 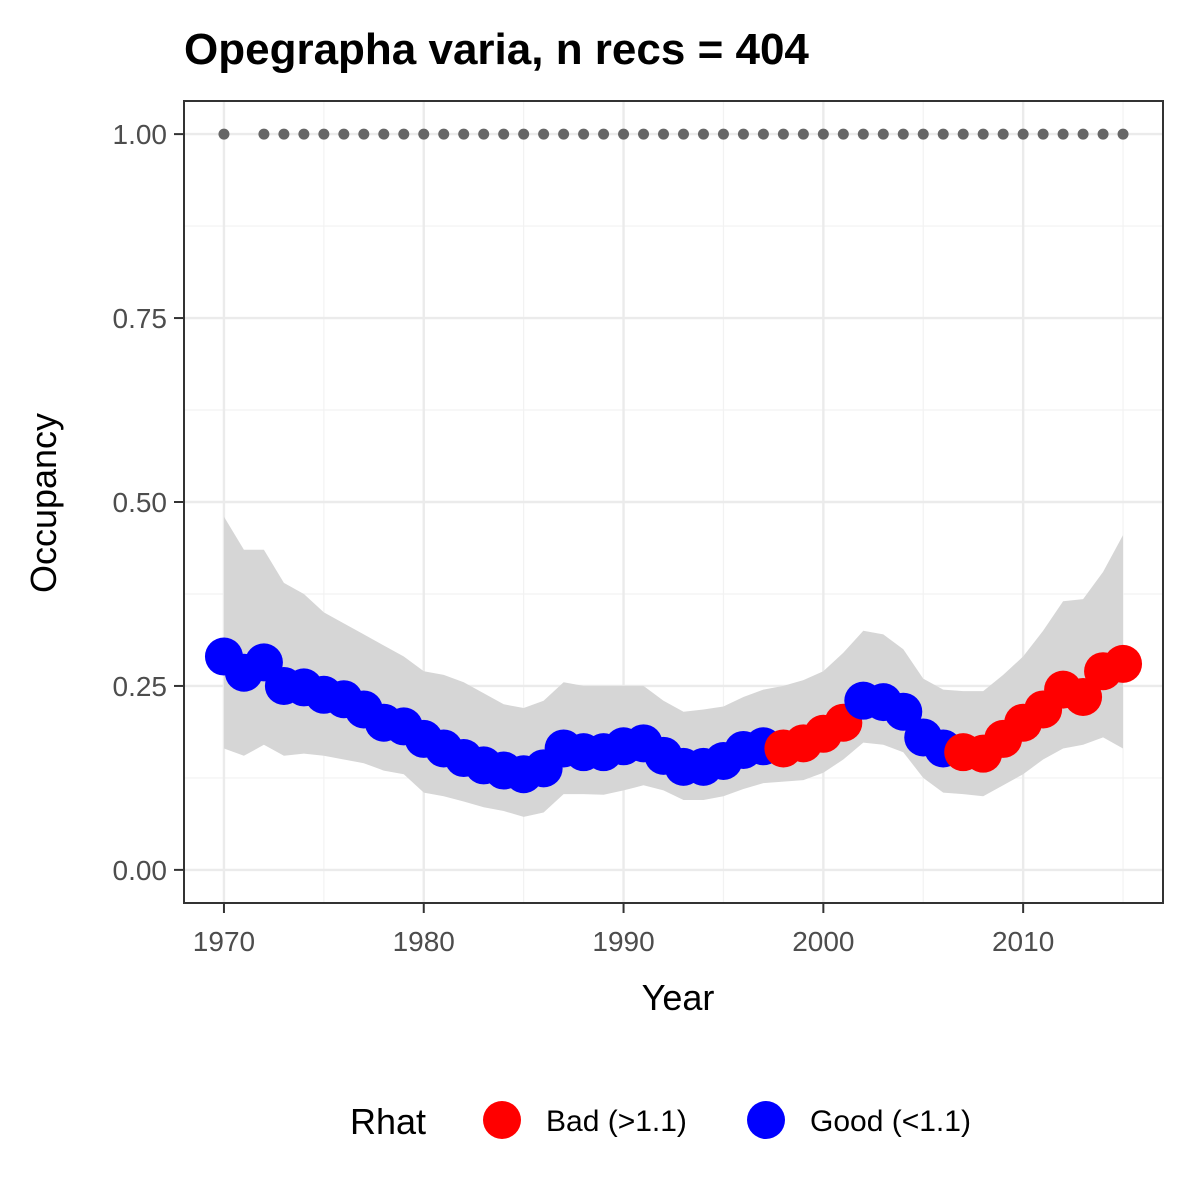 I want to click on x-tick-label: 2000, so click(x=823, y=941).